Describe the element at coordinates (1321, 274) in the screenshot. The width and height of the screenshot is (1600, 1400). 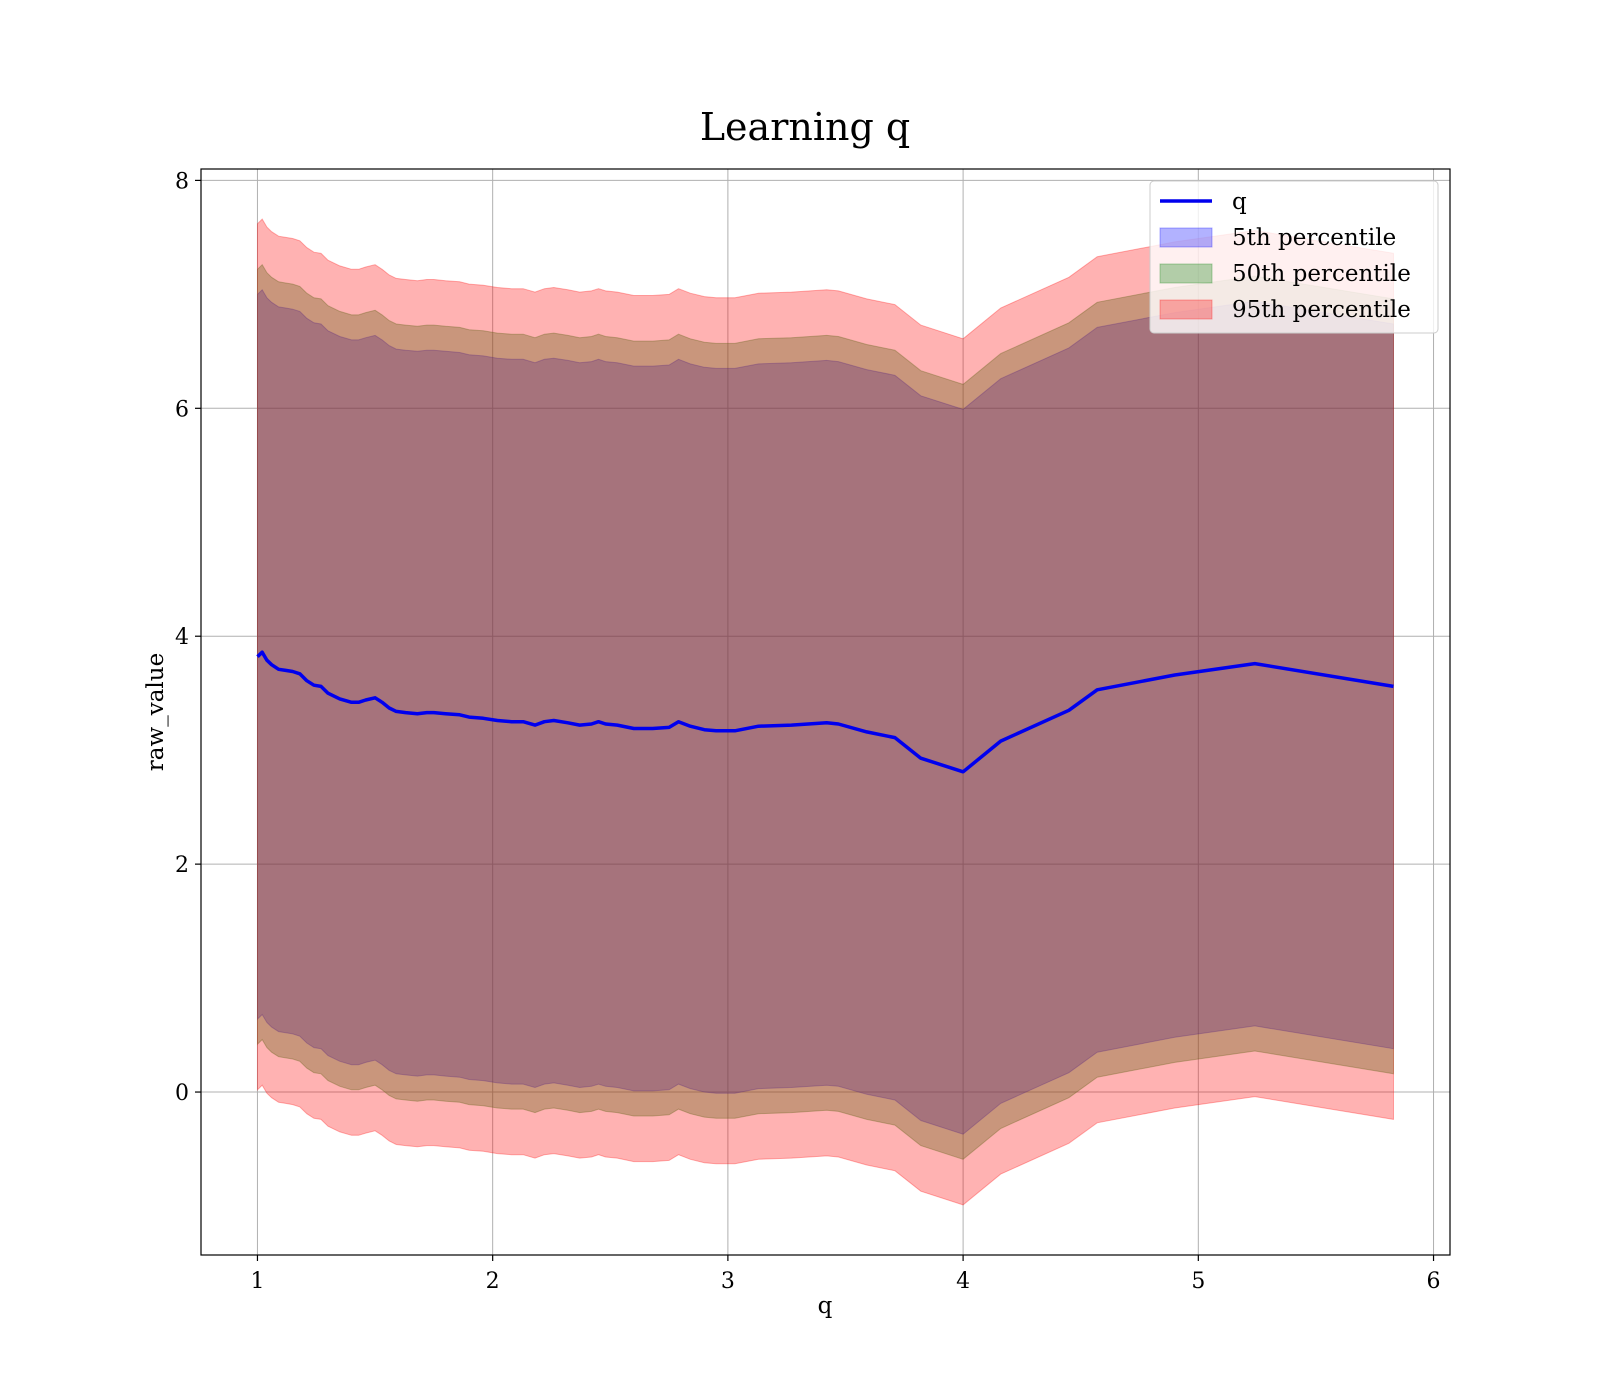
I see `legend-label-50th-percentile: 50th percentile` at that location.